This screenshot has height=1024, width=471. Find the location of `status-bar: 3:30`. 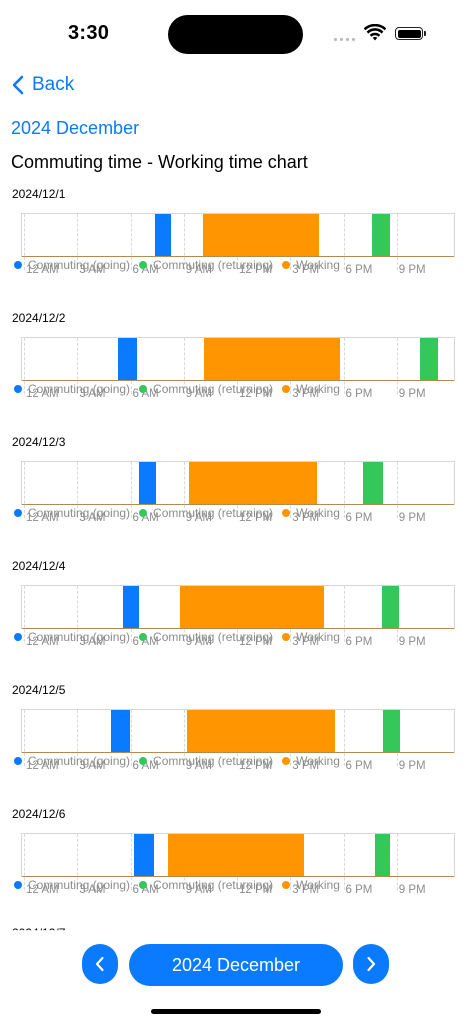

status-bar: 3:30 is located at coordinates (235, 35).